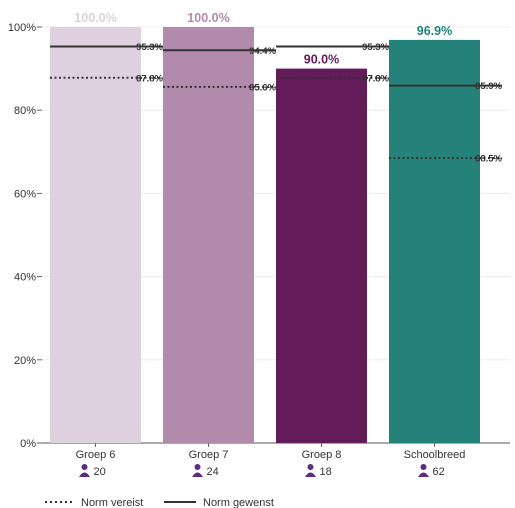 Image resolution: width=515 pixels, height=508 pixels. What do you see at coordinates (439, 472) in the screenshot?
I see `count-label: 62` at bounding box center [439, 472].